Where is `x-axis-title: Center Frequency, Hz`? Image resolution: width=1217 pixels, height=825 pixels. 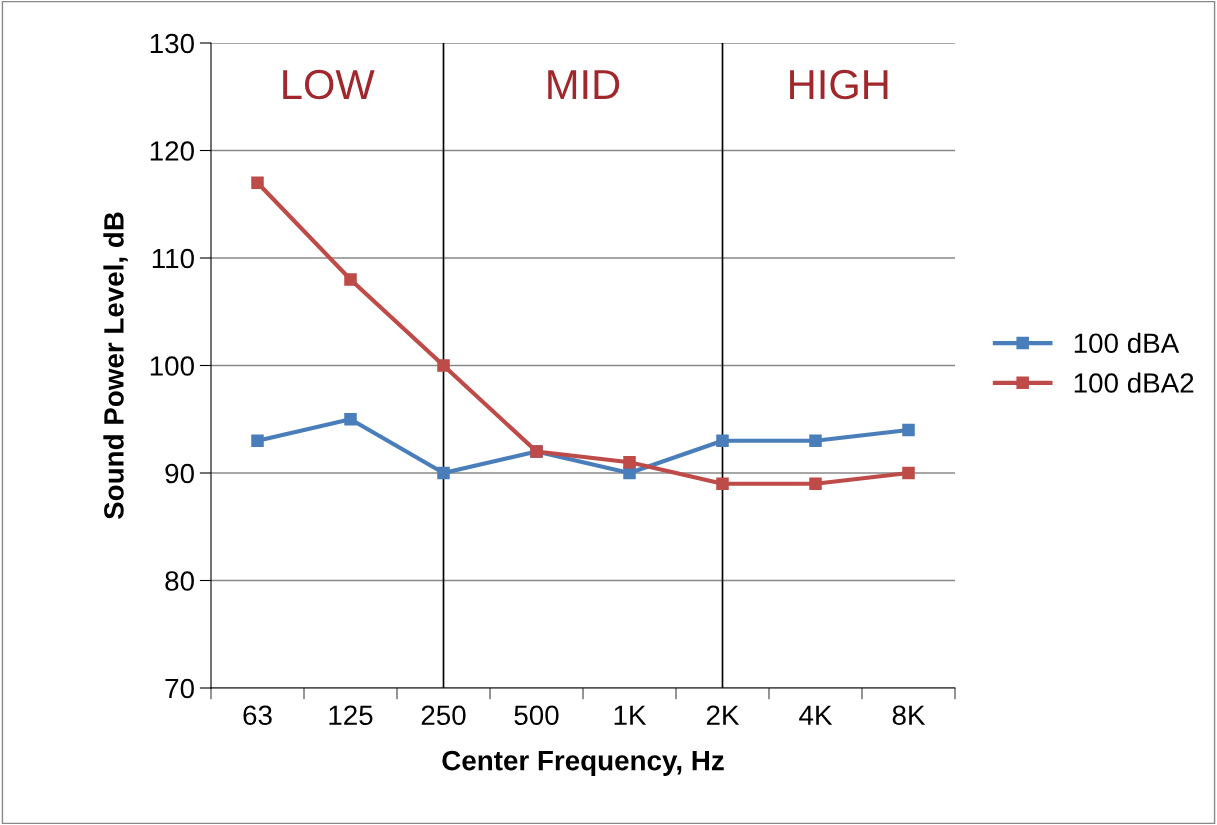
x-axis-title: Center Frequency, Hz is located at coordinates (583, 763).